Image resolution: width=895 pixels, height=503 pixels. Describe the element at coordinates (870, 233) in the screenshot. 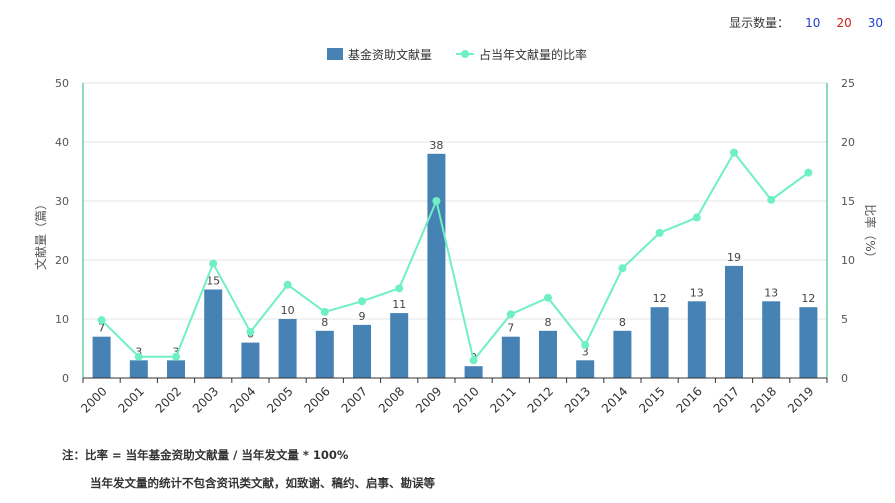

I see `y-right-axis-title: 比率（%）` at that location.